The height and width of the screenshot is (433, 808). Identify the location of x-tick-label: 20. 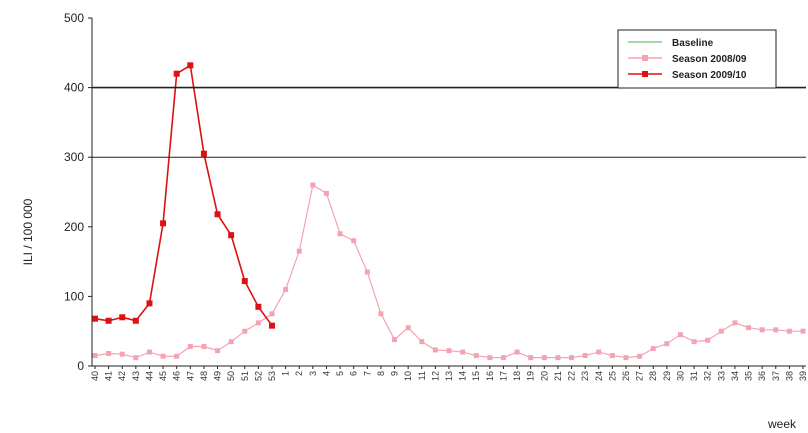
(544, 376).